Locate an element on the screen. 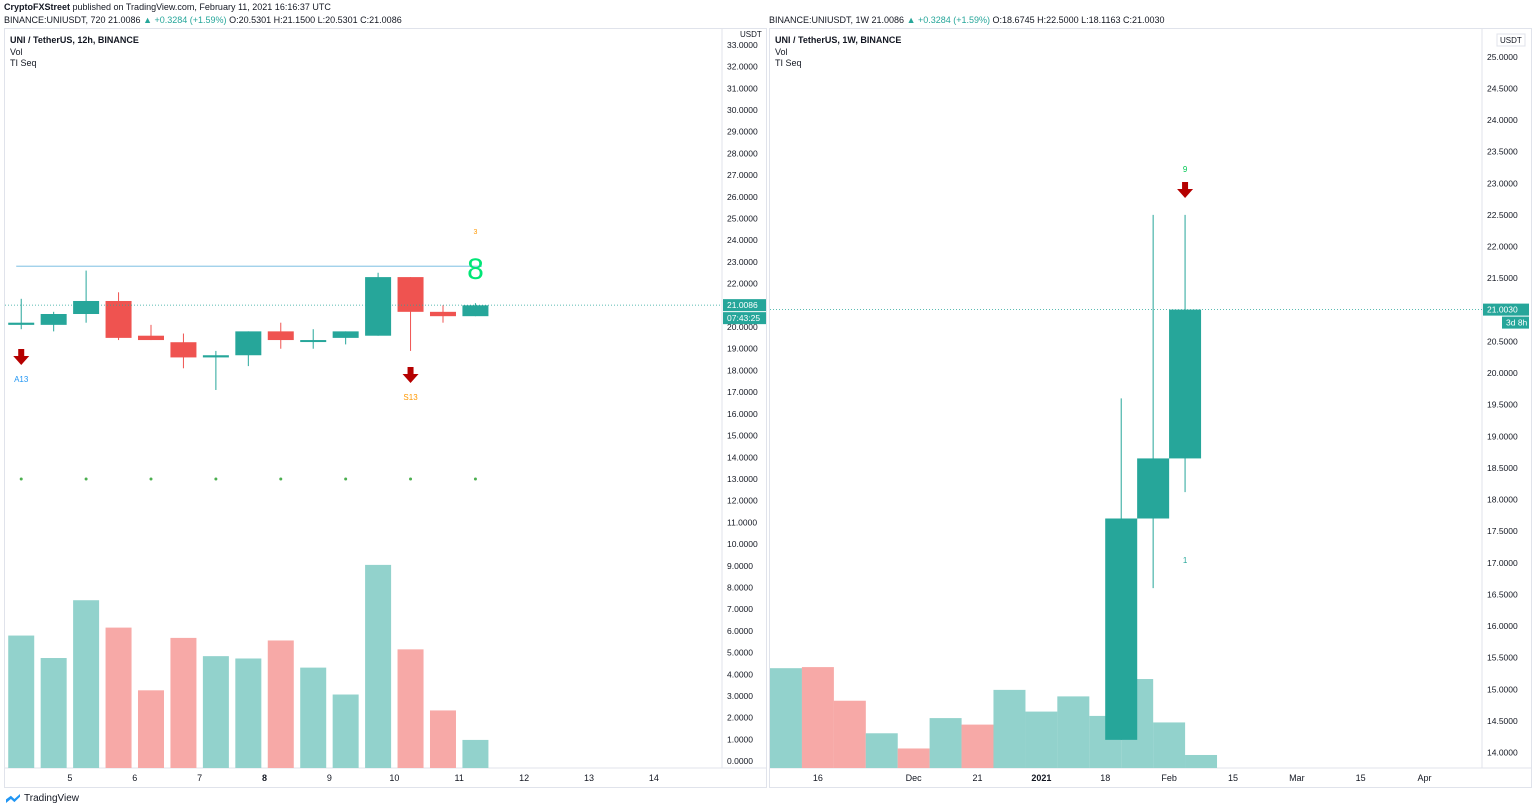 This screenshot has height=812, width=1536. seq-count-8: 8 is located at coordinates (475, 269).